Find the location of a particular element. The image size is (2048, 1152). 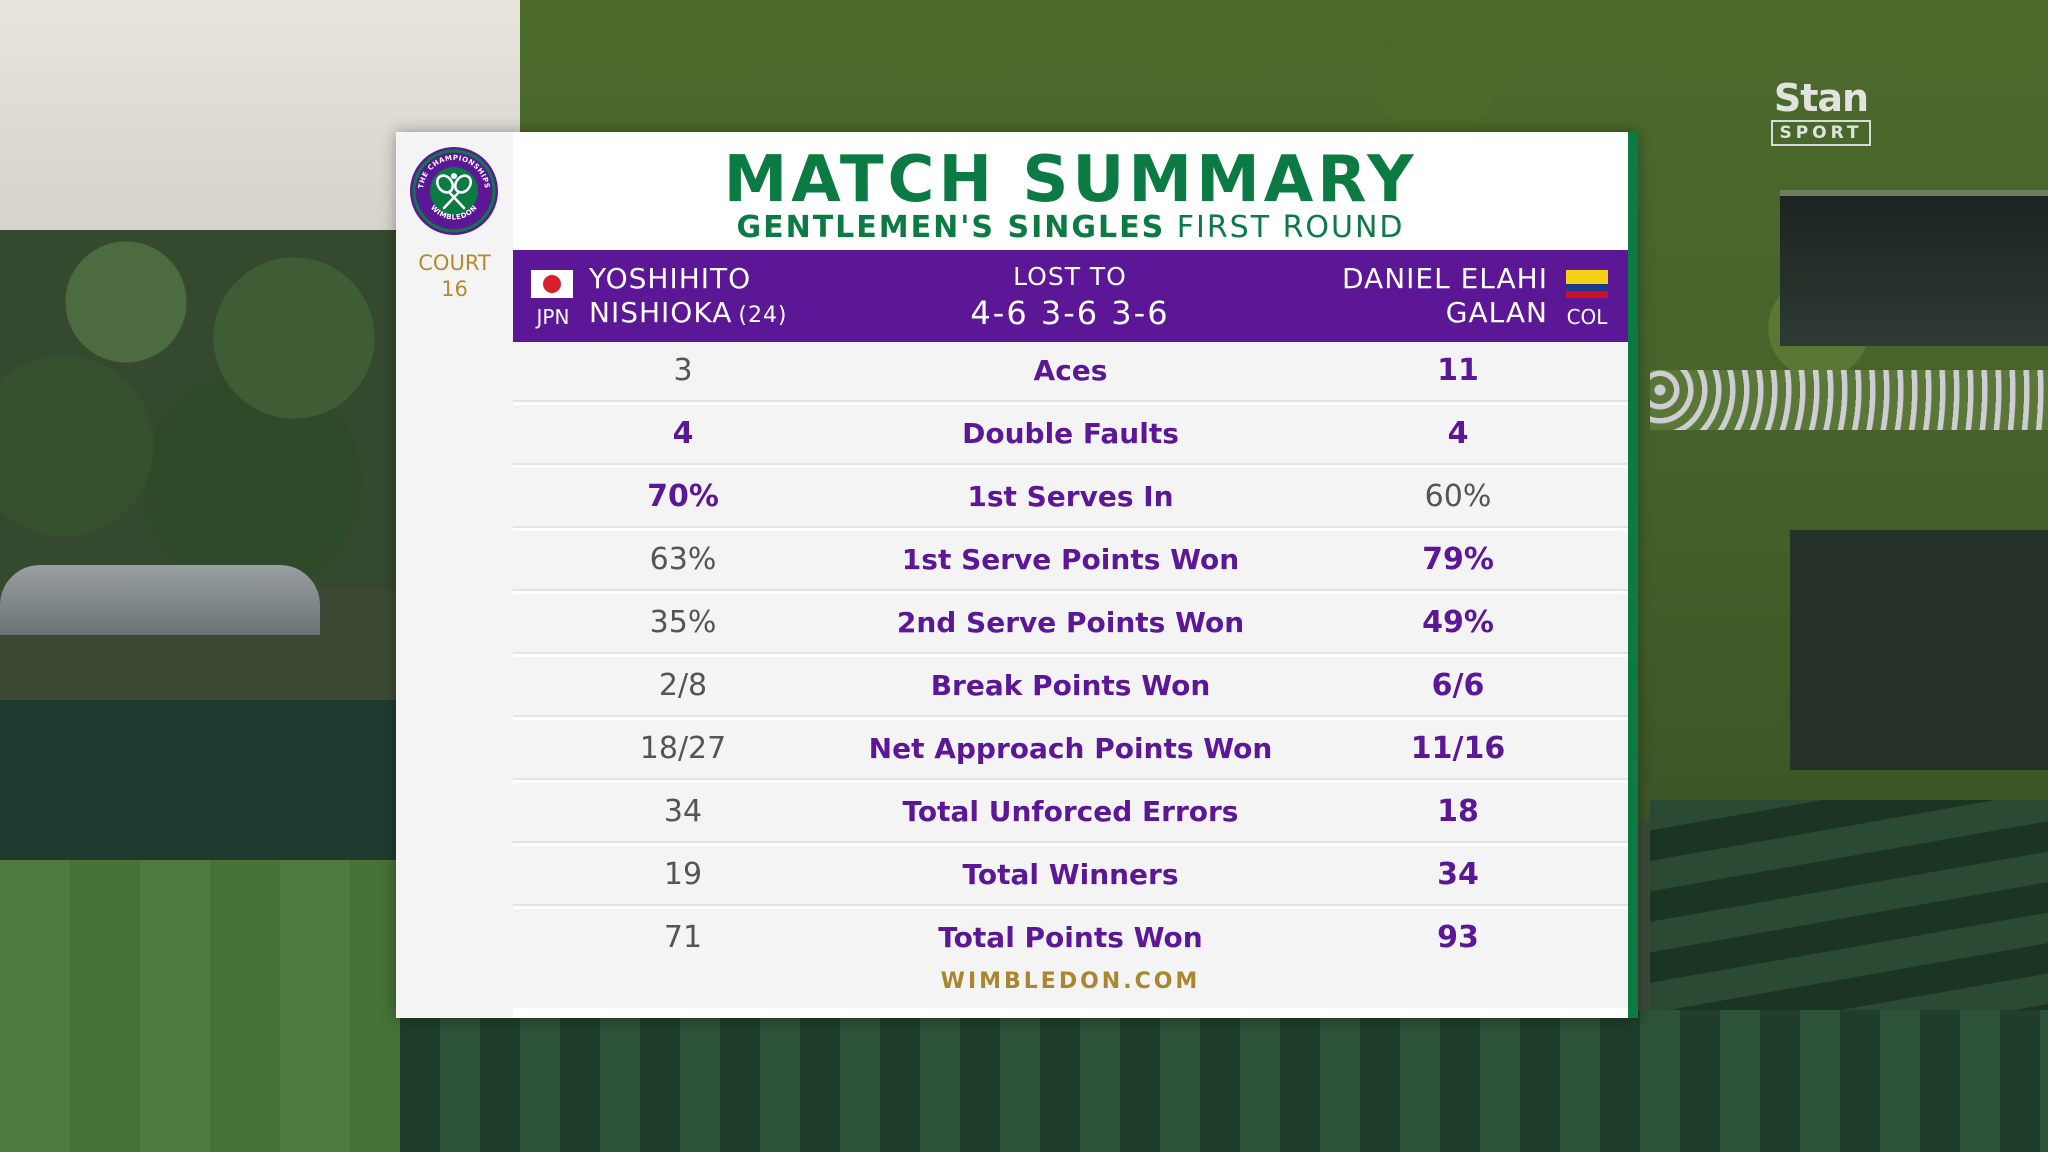

match-result: LOST TO is located at coordinates (1070, 276).